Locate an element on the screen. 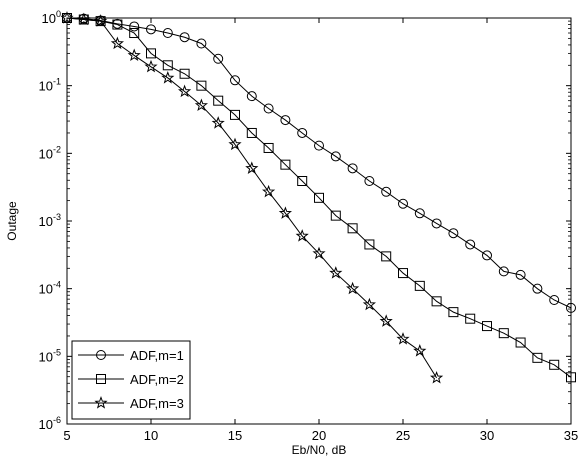 Image resolution: width=586 pixels, height=457 pixels. y-tick-label: 10⁻⁵ is located at coordinates (50, 355).